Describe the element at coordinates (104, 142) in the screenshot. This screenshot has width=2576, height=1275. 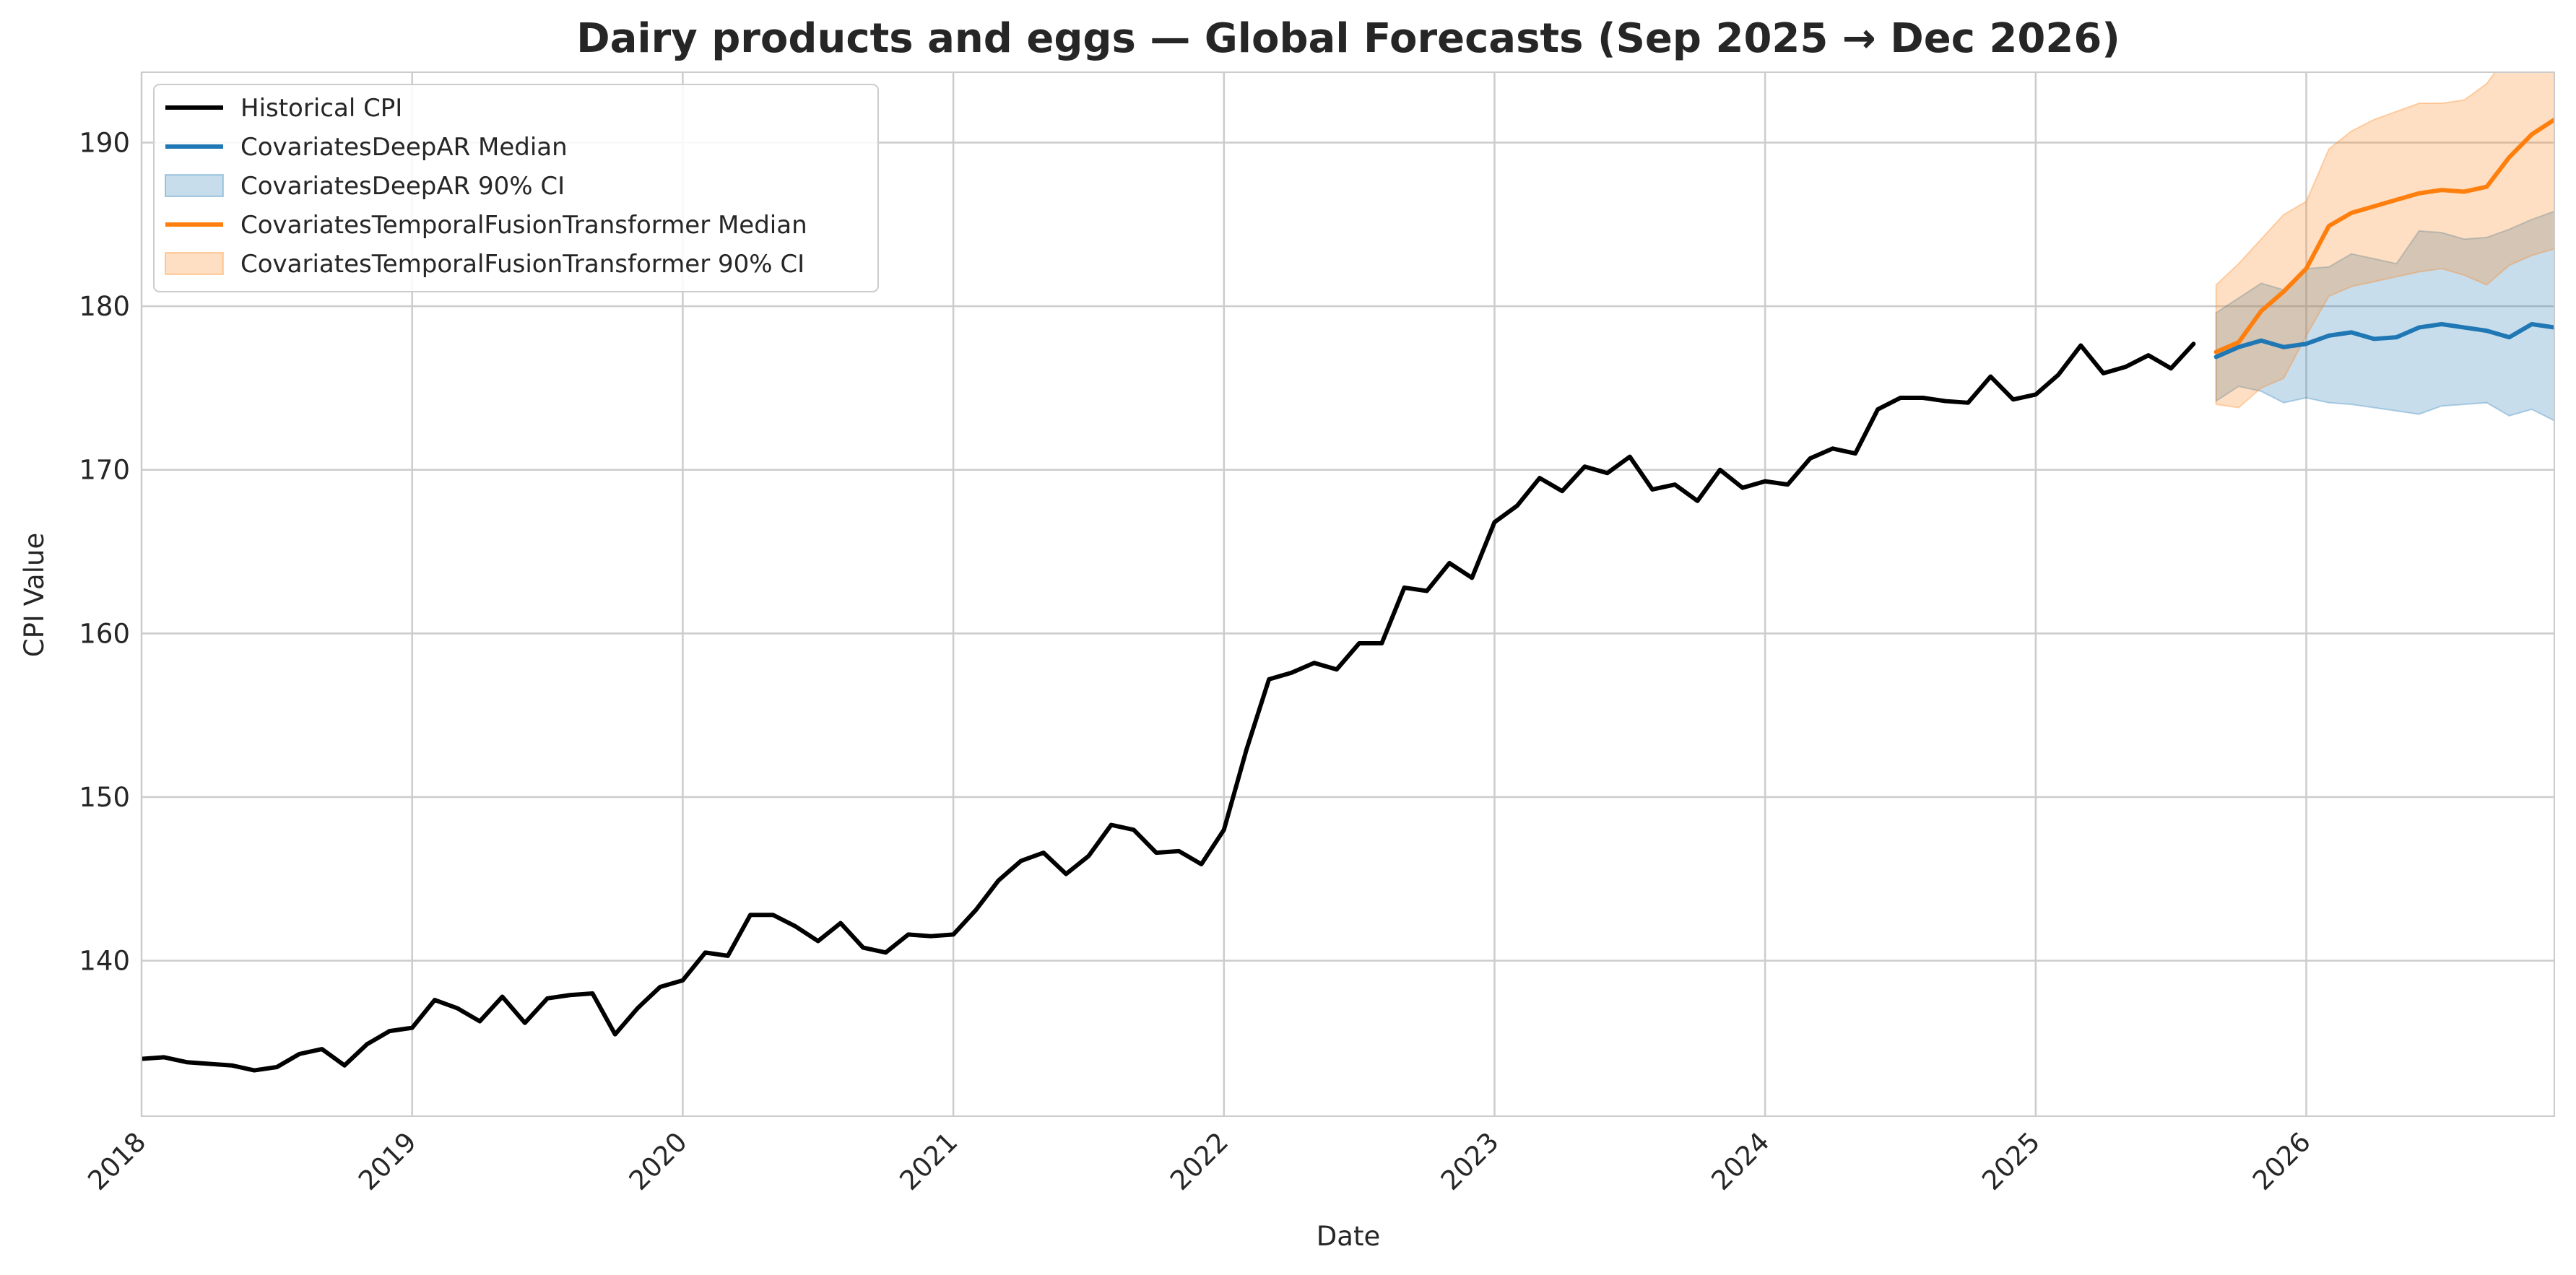
I see `y-tick-label-190: 190` at that location.